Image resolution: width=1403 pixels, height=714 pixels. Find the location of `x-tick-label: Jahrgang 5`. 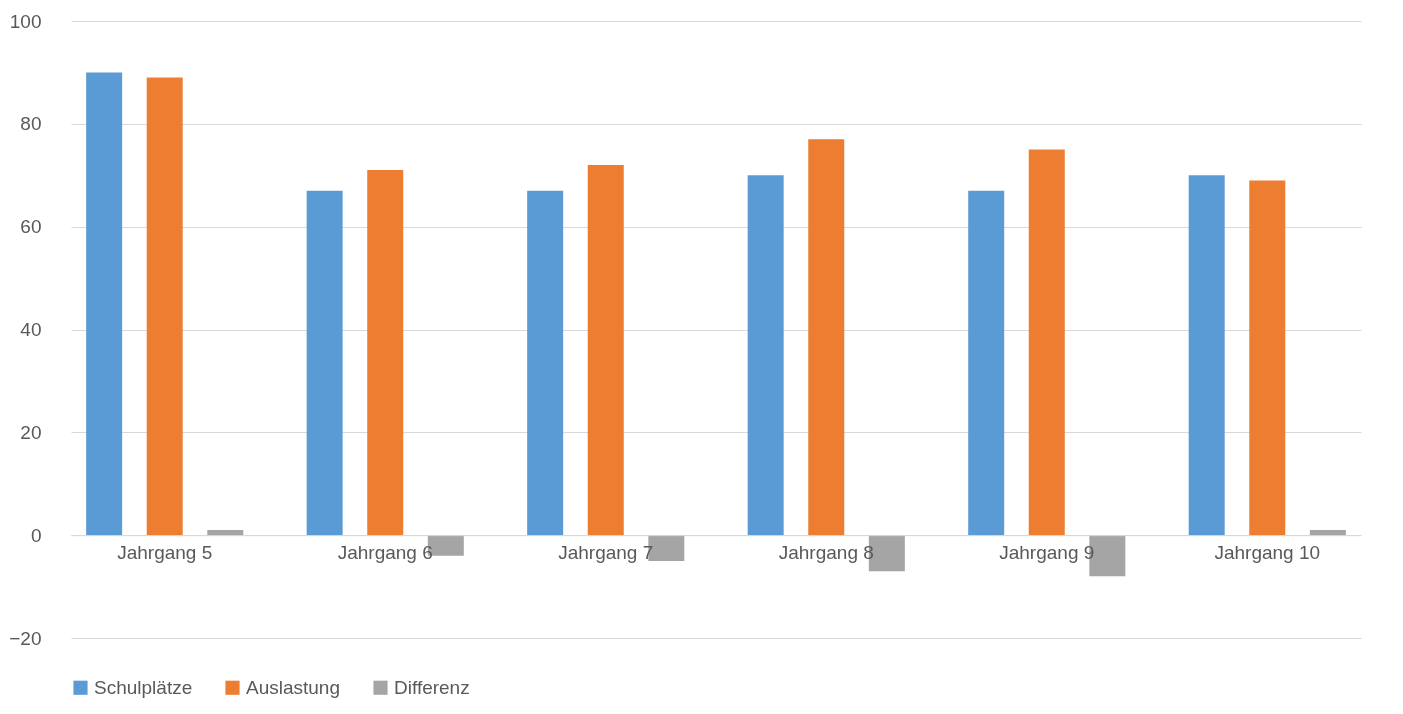

x-tick-label: Jahrgang 5 is located at coordinates (165, 552).